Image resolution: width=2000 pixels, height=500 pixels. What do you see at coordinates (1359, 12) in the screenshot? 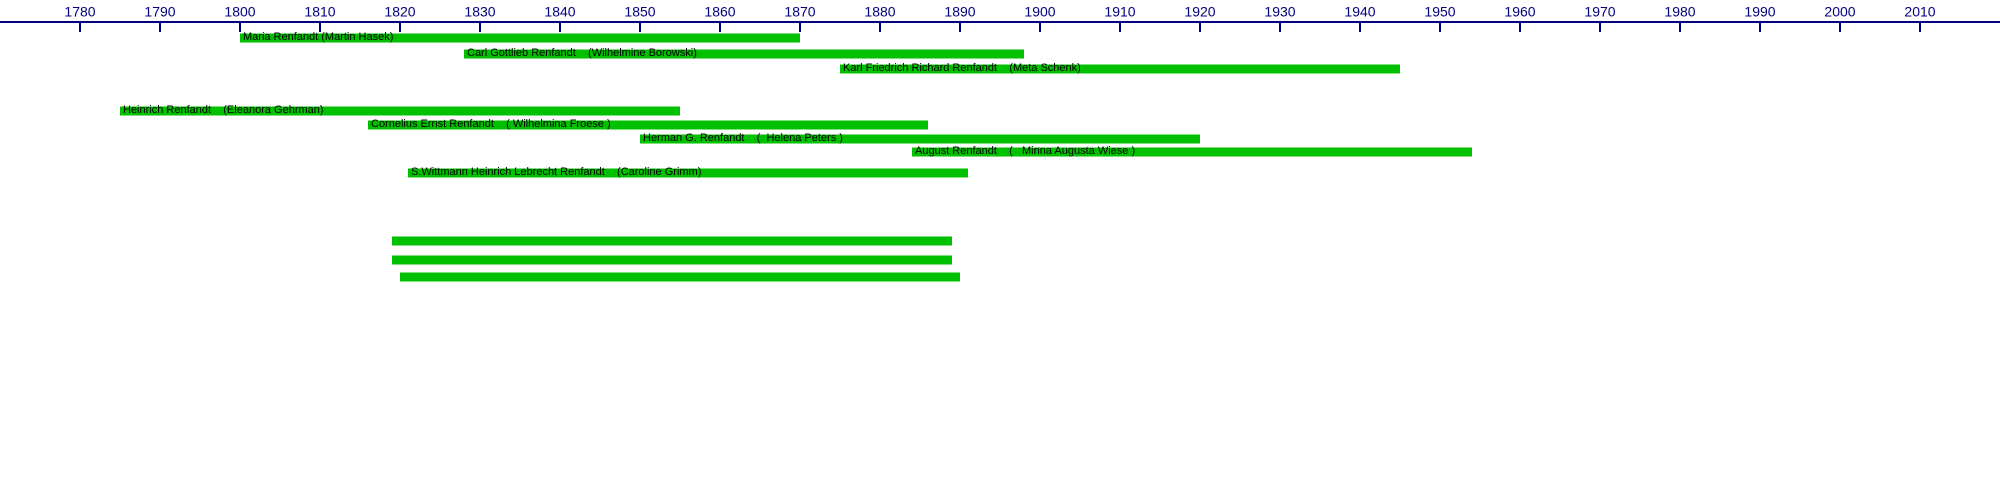
I see `tick-label: 1940` at bounding box center [1359, 12].